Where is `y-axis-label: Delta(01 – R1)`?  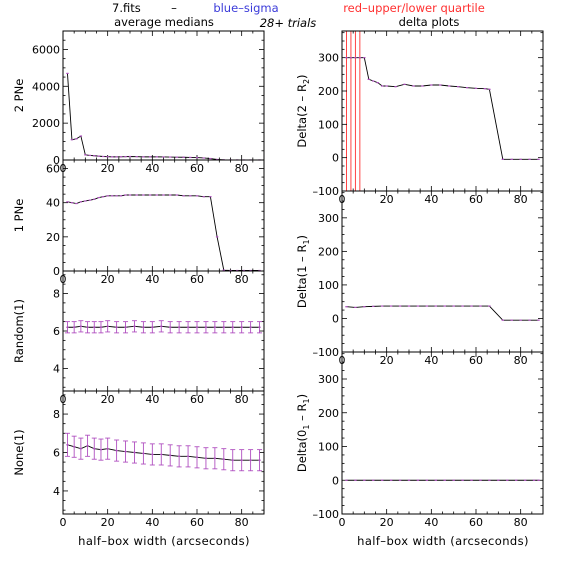 y-axis-label: Delta(01 – R1) is located at coordinates (303, 433).